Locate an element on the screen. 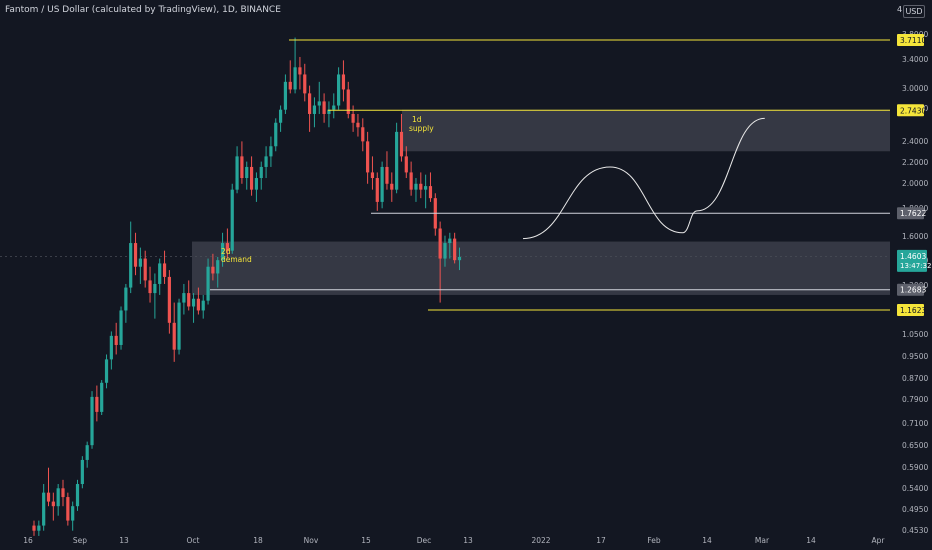  x-tick-label: Nov is located at coordinates (311, 540).